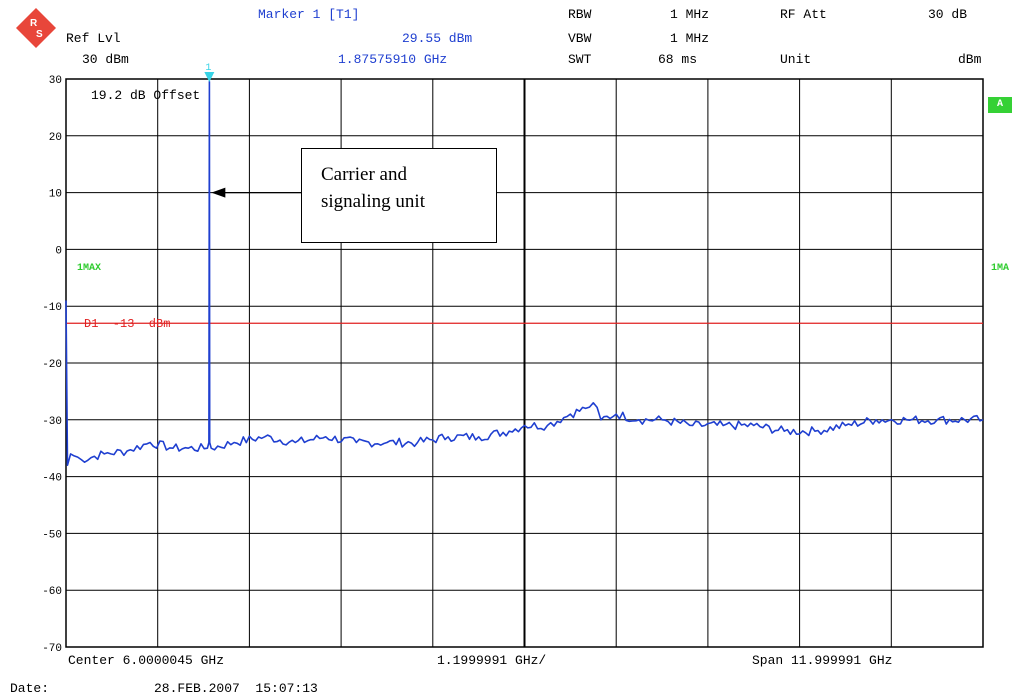 The height and width of the screenshot is (700, 1024). I want to click on frequency-per-division: 1.1999991 GHz/, so click(492, 660).